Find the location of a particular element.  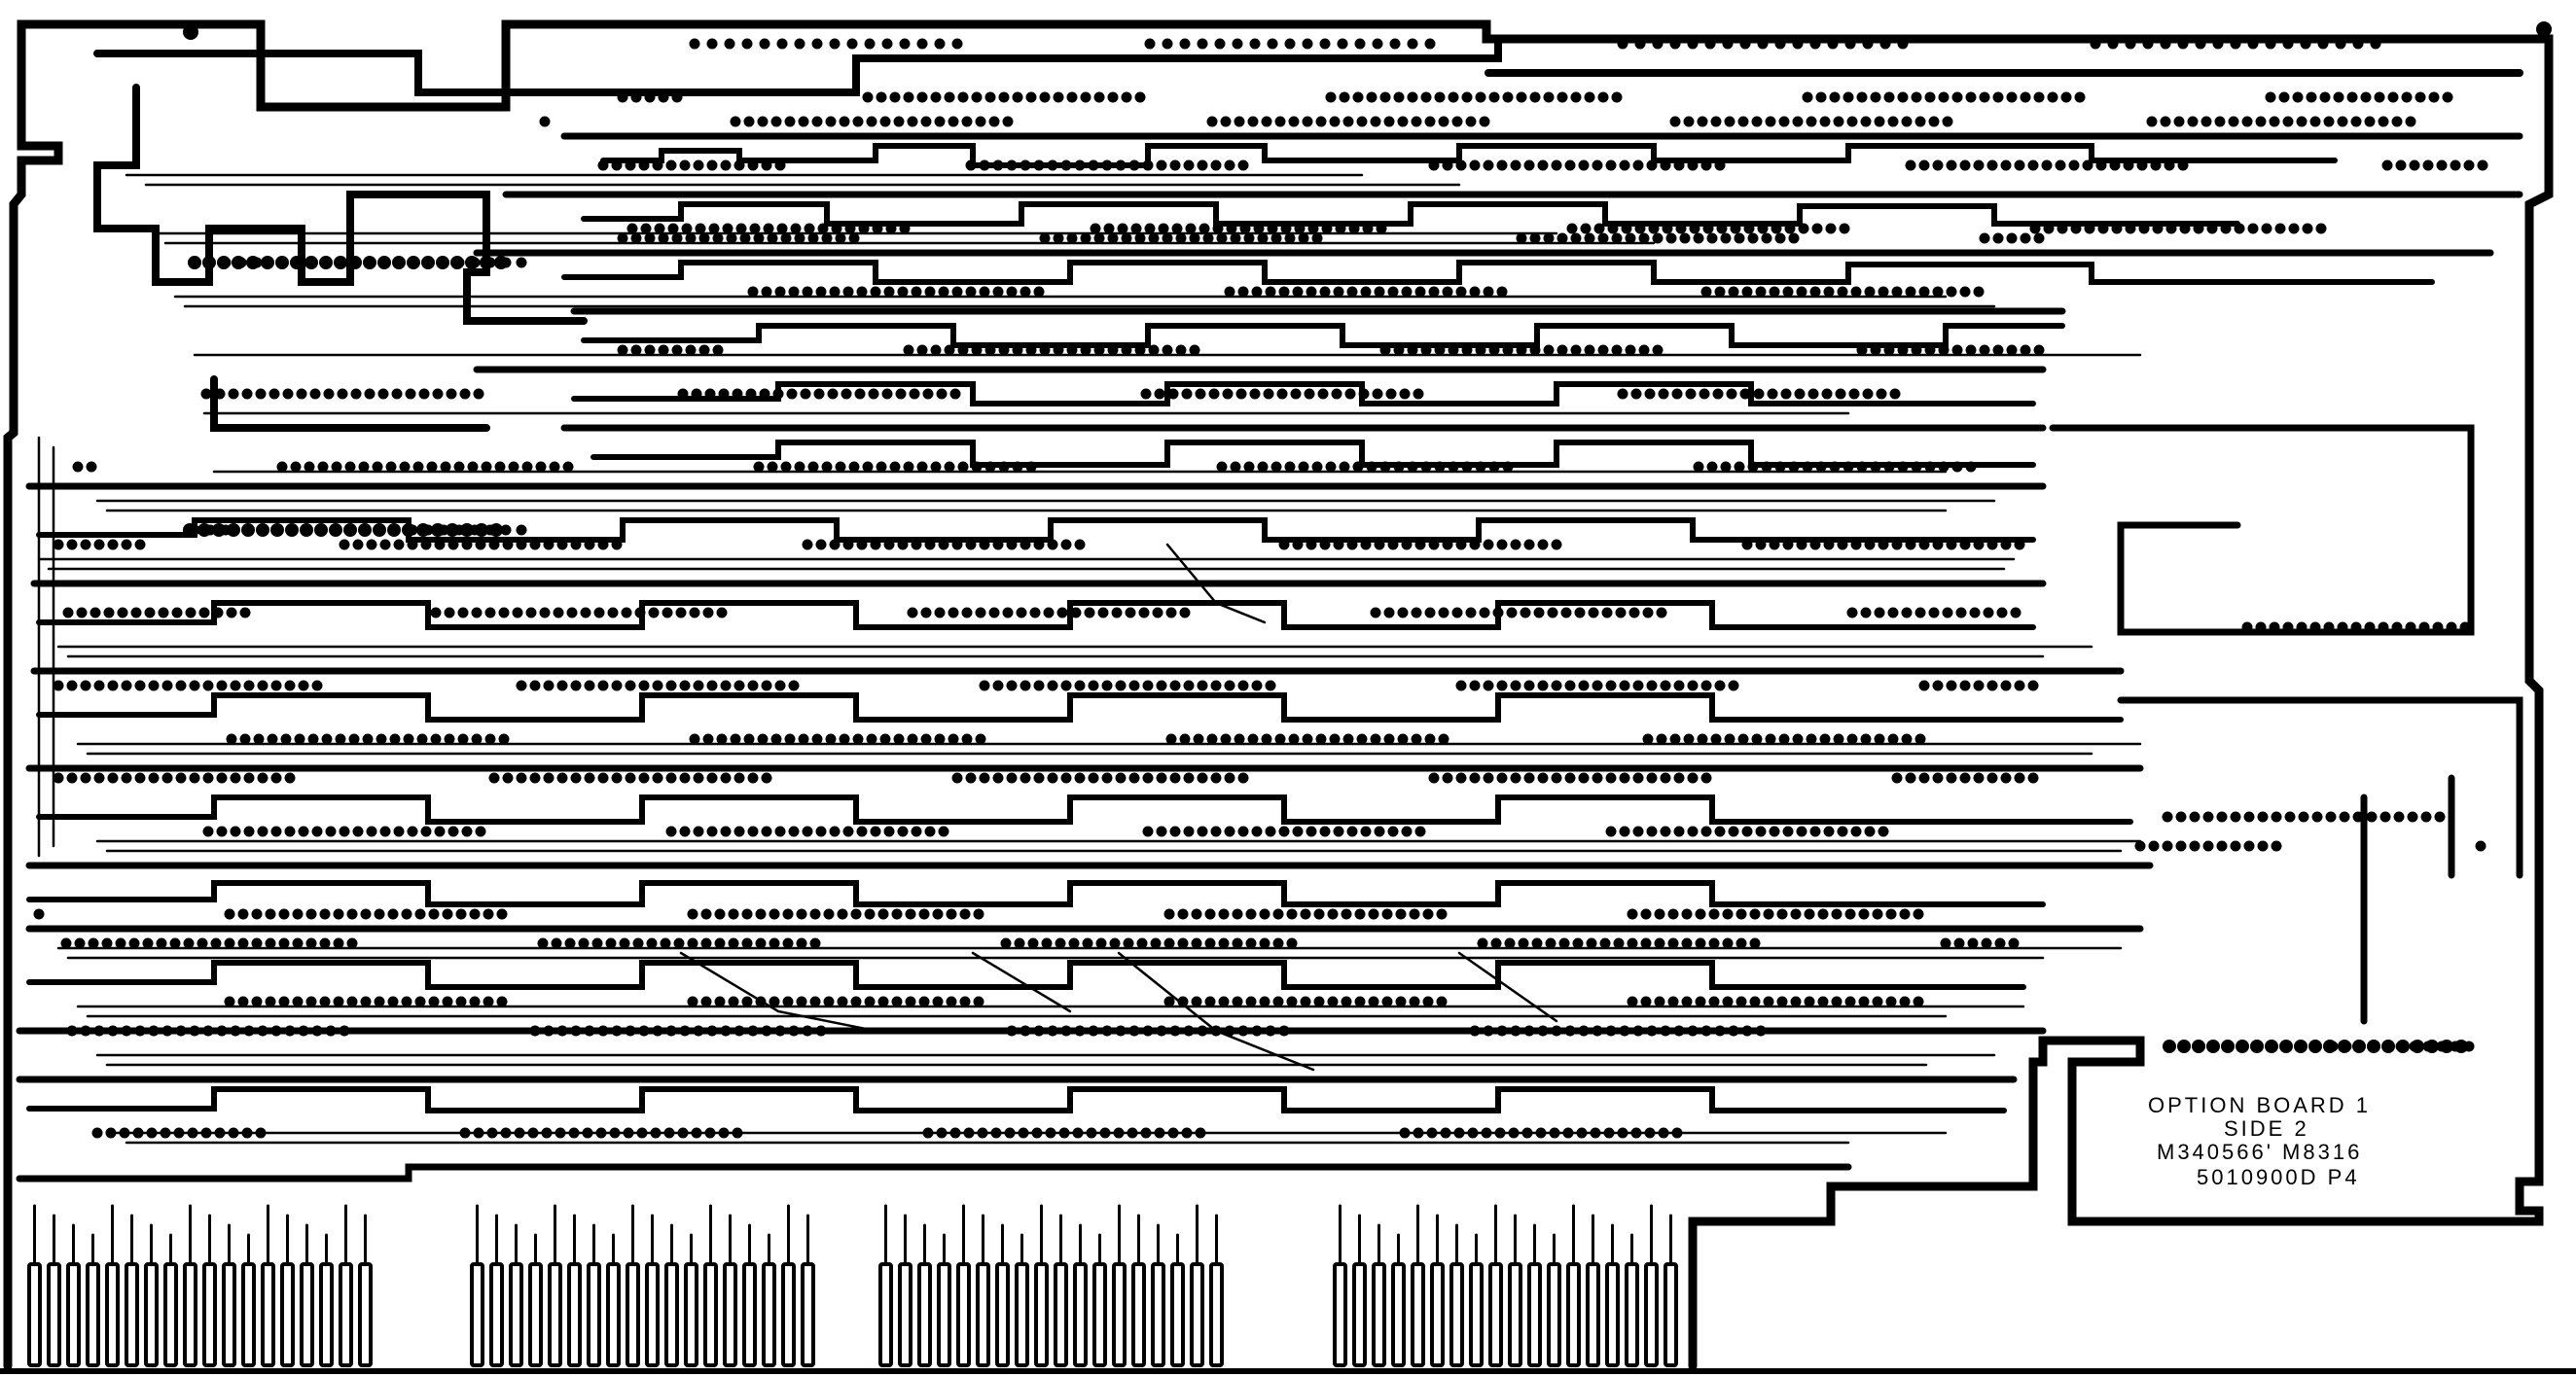

left-box is located at coordinates (350, 404).